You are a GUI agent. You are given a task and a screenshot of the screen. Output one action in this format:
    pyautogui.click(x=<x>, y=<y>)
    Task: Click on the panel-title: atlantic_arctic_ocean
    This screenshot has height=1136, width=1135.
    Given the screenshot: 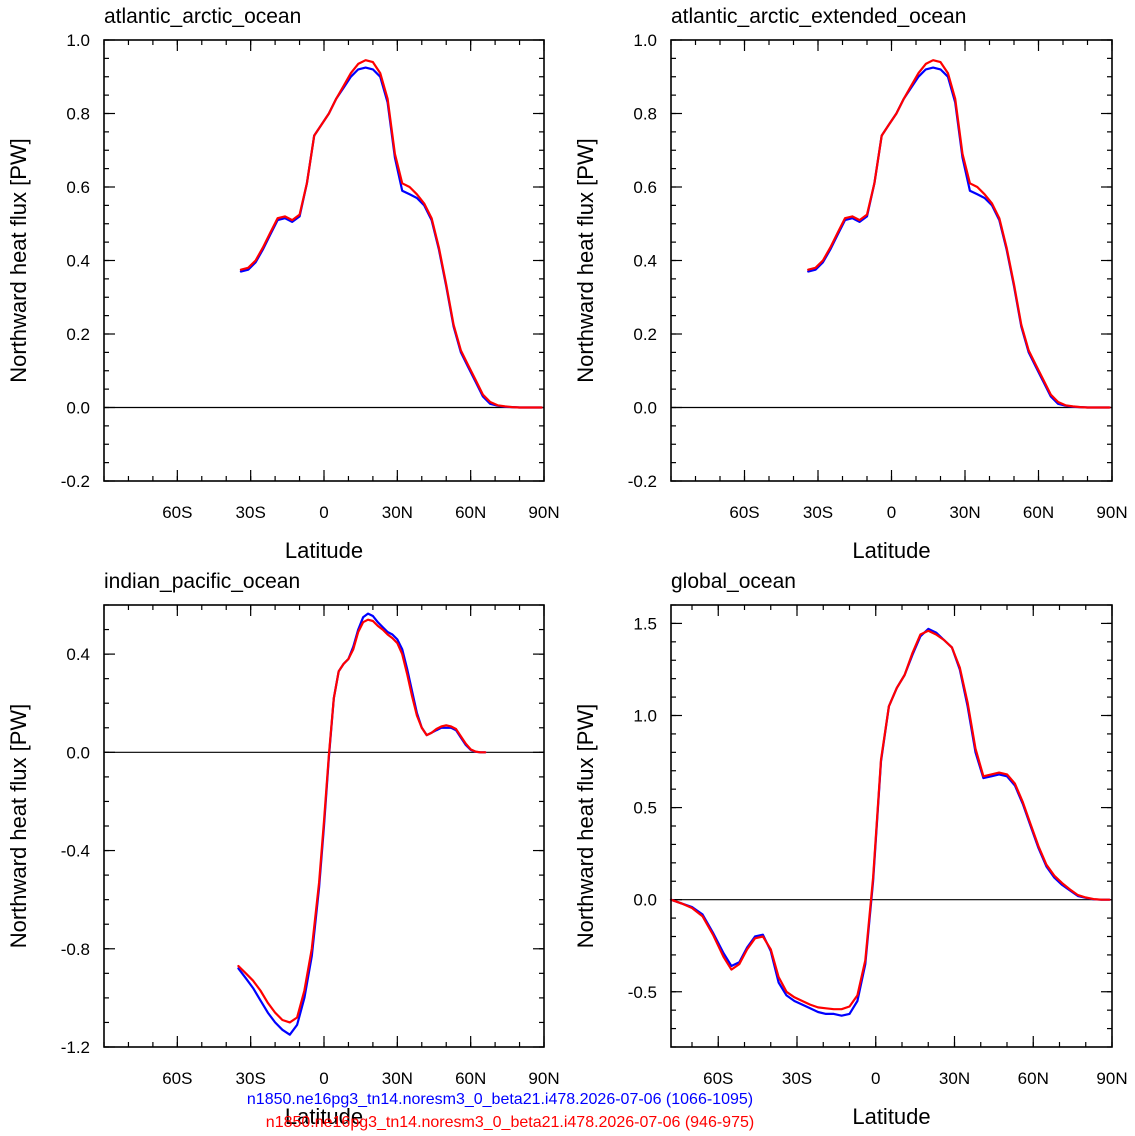 What is the action you would take?
    pyautogui.click(x=202, y=16)
    